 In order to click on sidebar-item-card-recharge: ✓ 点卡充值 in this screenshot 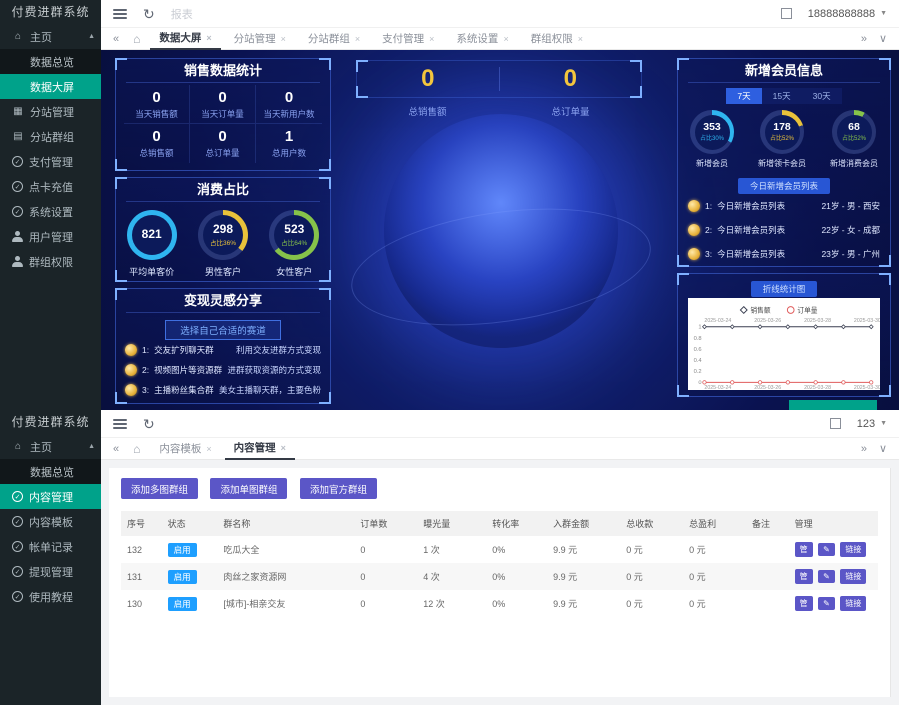, I will do `click(50, 186)`.